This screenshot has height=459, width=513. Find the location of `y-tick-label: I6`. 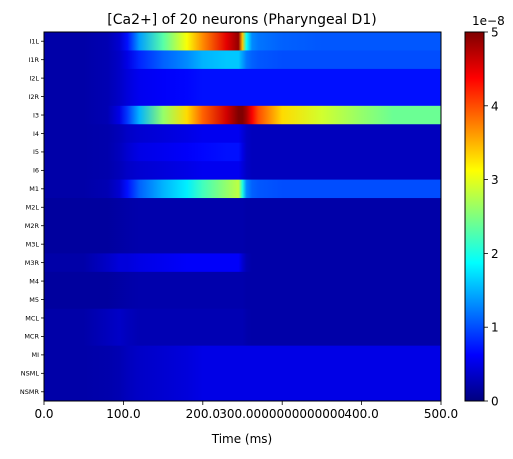

y-tick-label: I6 is located at coordinates (36, 171).